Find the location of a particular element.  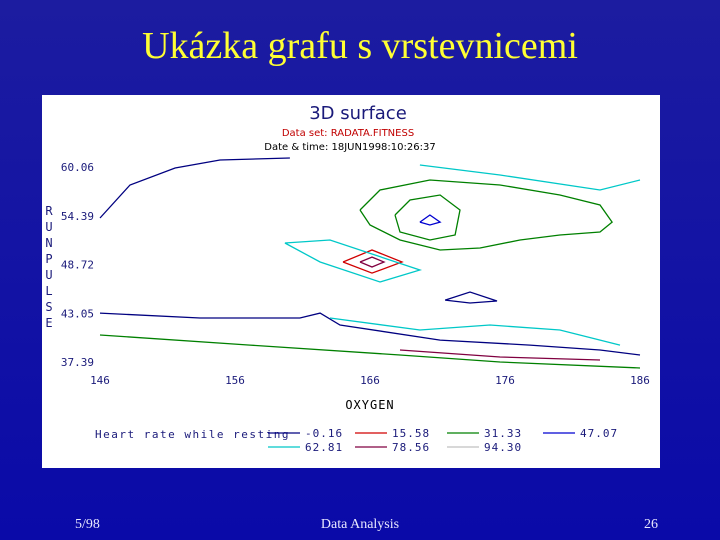

legend-label: 62.81 is located at coordinates (324, 447).